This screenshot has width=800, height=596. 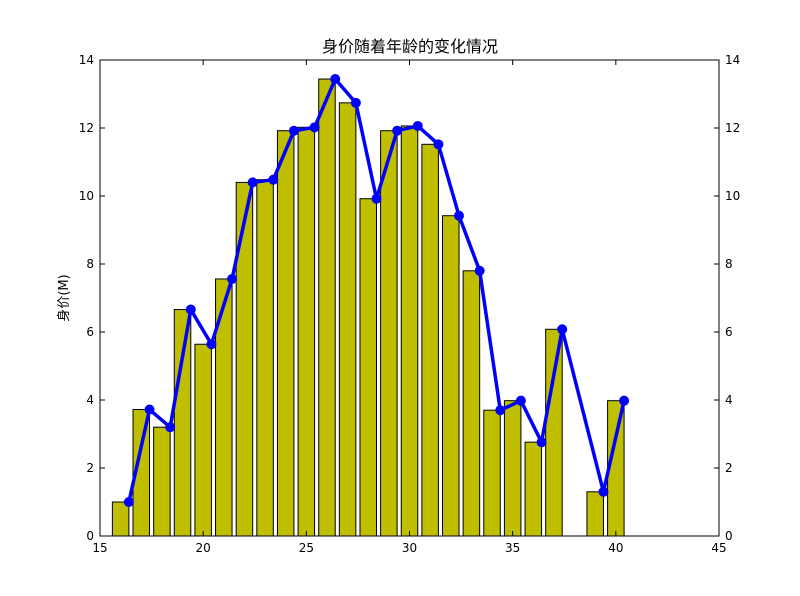 I want to click on y-tick-label-left-0: 0, so click(x=90, y=536).